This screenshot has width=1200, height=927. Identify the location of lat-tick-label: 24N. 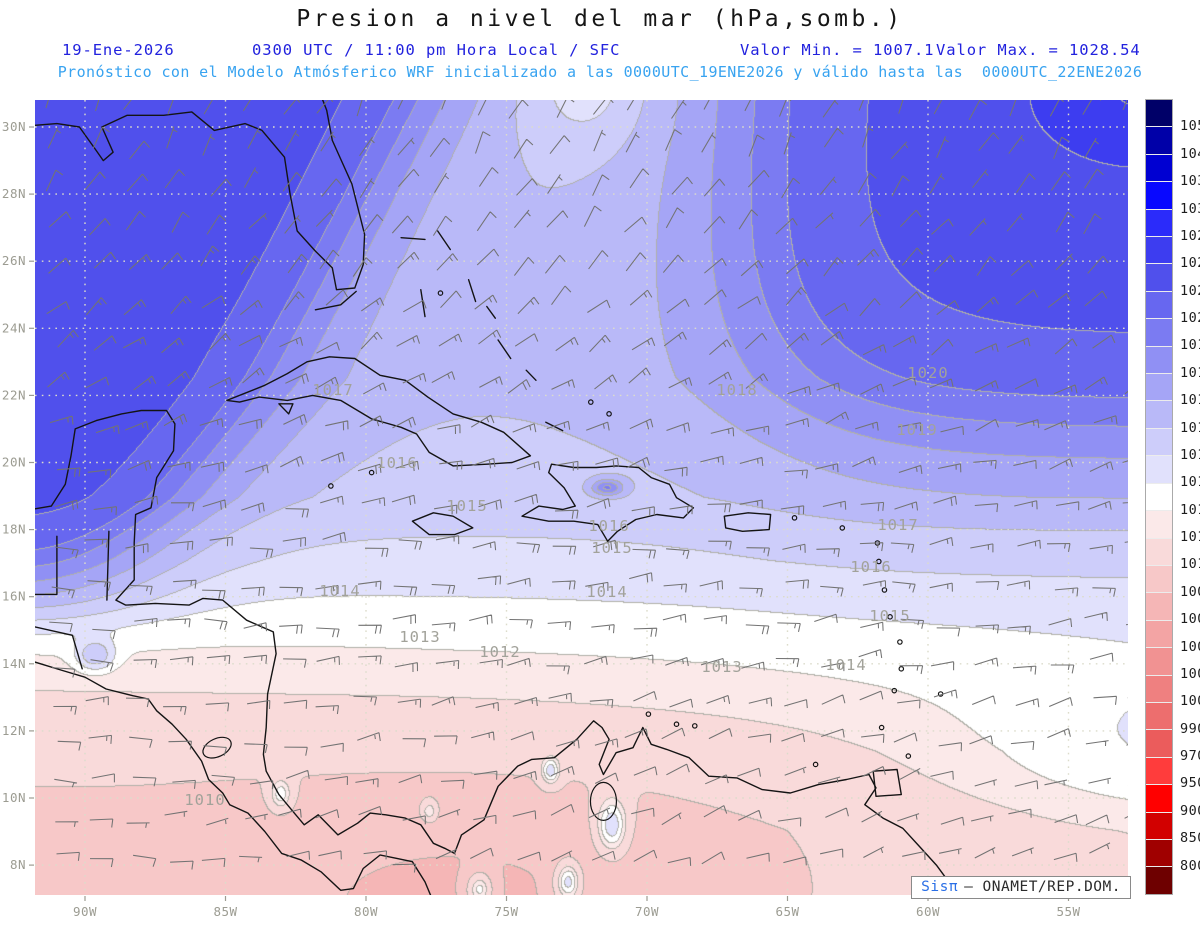
(14, 327).